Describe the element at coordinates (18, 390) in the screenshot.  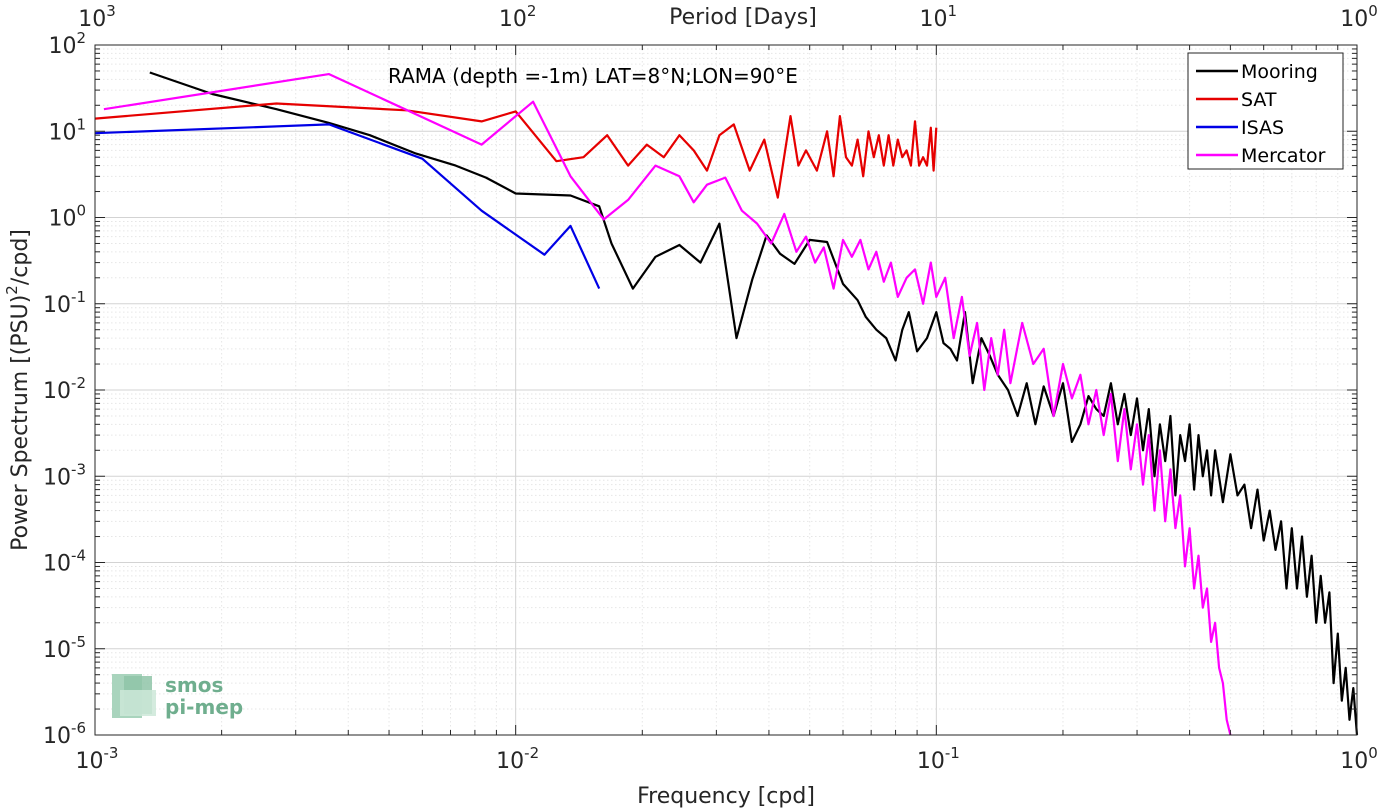
I see `y-axis-label: Power Spectrum [(PSU)2/cpd]` at that location.